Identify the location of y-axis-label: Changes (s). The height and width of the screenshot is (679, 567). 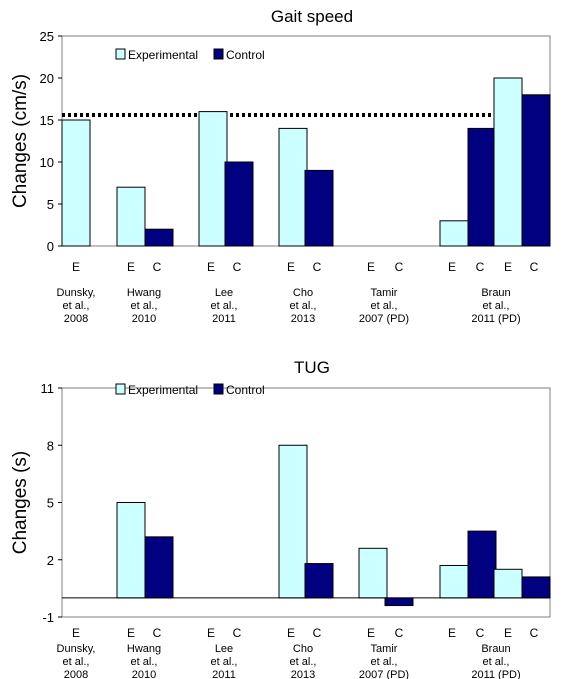
(20, 503).